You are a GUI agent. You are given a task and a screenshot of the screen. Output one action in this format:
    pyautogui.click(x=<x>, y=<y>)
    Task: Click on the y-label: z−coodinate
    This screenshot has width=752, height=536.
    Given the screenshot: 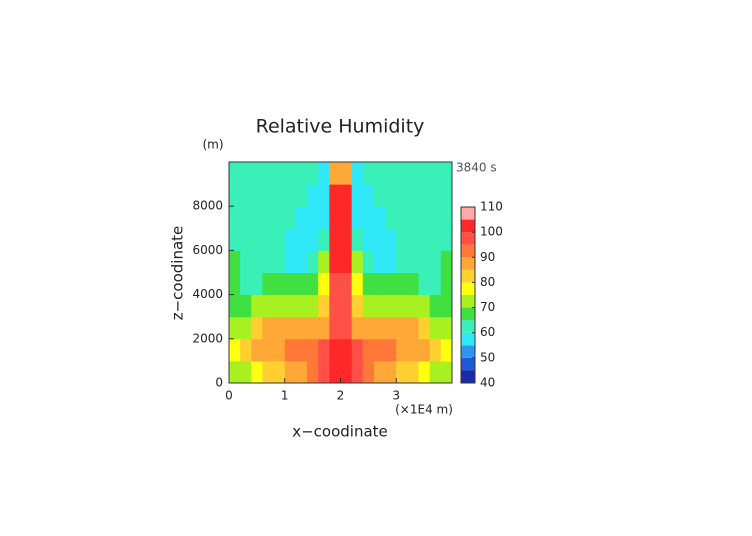 What is the action you would take?
    pyautogui.click(x=178, y=273)
    